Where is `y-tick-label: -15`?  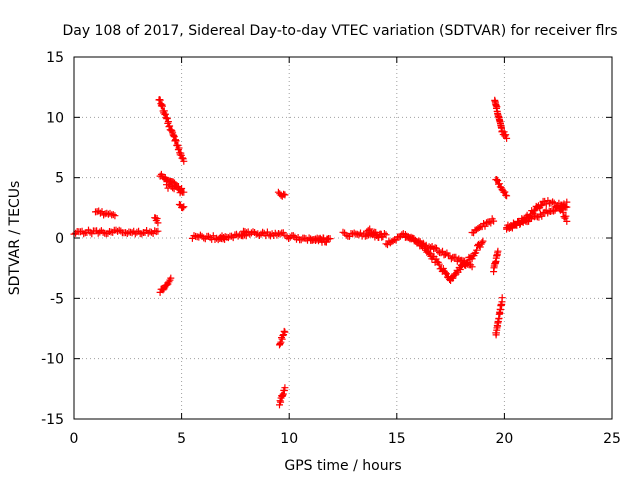
y-tick-label: -15 is located at coordinates (52, 420).